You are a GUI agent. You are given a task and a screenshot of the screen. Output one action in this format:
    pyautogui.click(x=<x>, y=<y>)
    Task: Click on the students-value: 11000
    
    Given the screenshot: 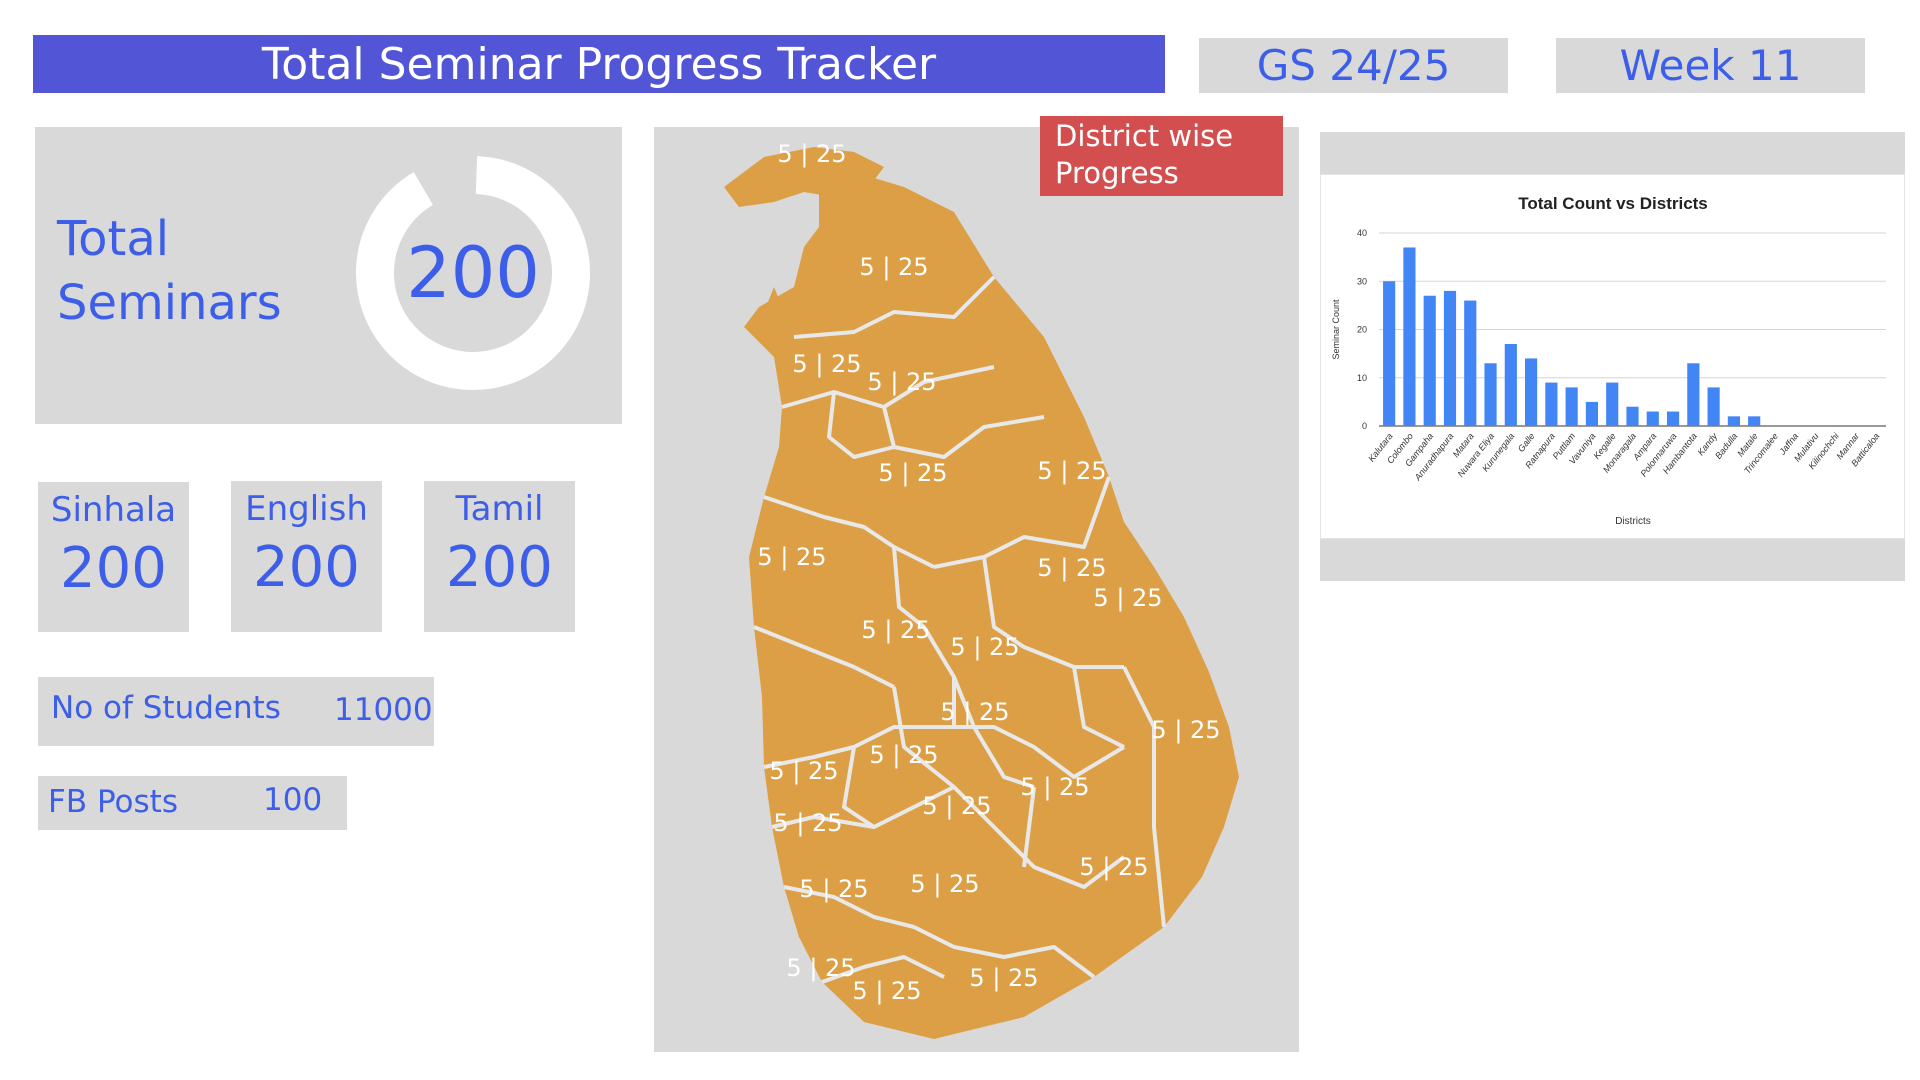 What is the action you would take?
    pyautogui.click(x=383, y=710)
    